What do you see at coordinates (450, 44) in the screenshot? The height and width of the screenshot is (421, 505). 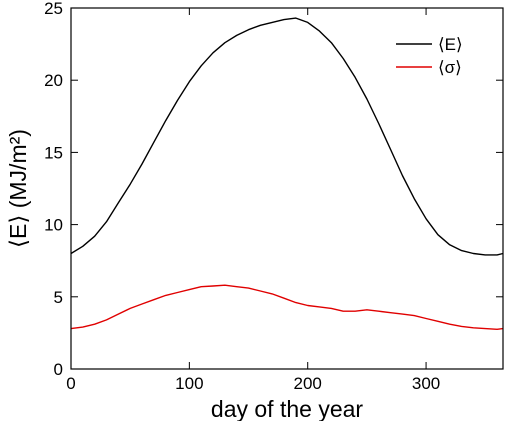 I see `legend-label-1: ⟨E⟩` at bounding box center [450, 44].